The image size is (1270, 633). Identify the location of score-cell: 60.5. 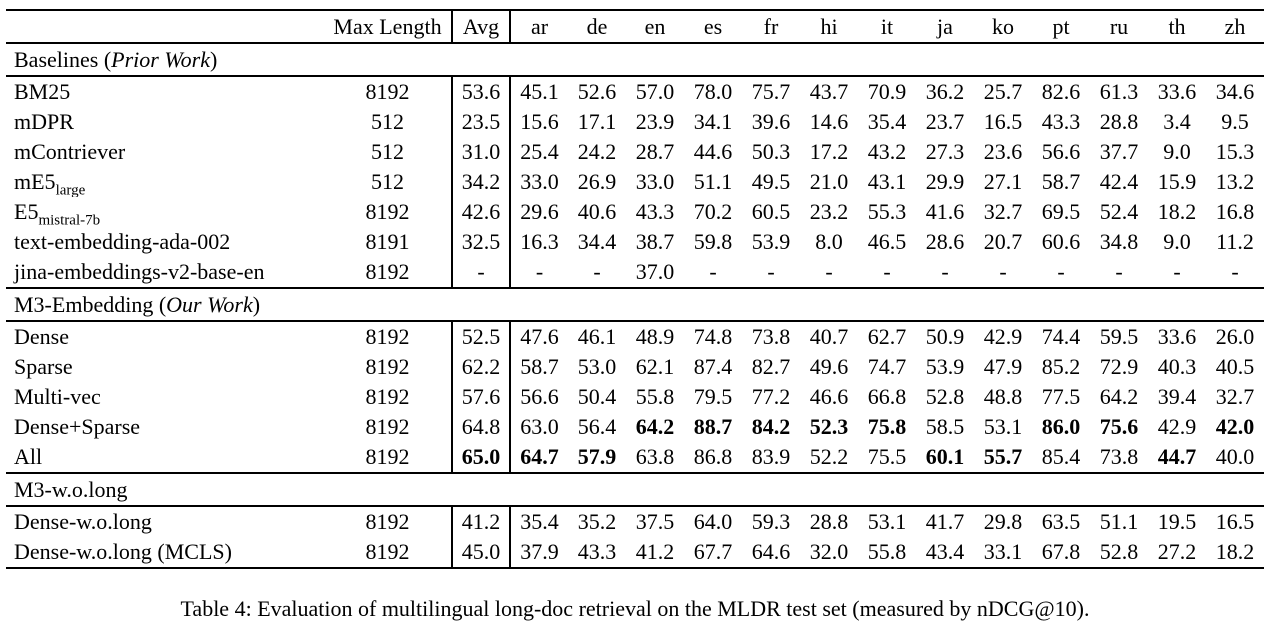
(771, 211).